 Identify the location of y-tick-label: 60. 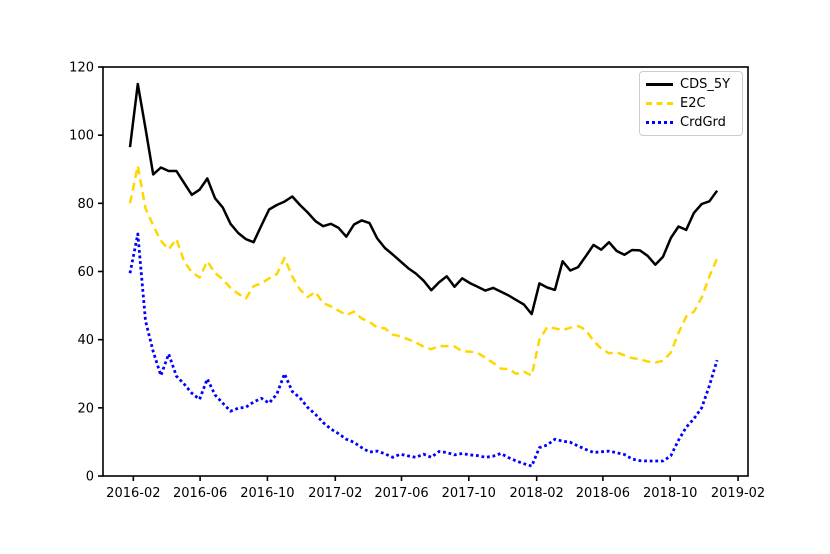
(85, 272).